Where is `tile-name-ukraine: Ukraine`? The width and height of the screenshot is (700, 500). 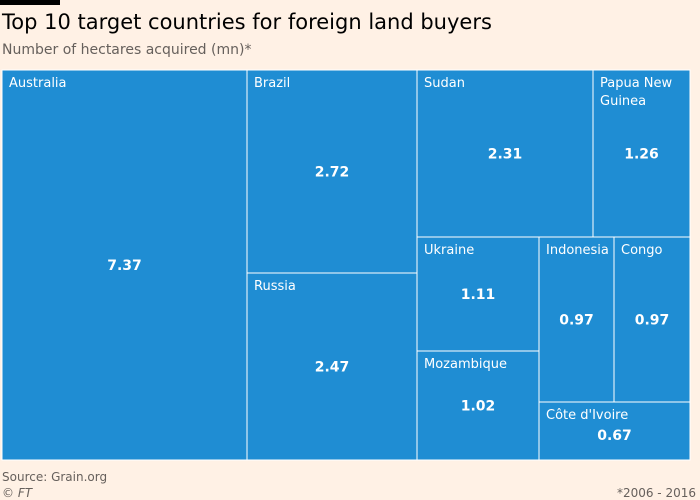
tile-name-ukraine: Ukraine is located at coordinates (449, 250).